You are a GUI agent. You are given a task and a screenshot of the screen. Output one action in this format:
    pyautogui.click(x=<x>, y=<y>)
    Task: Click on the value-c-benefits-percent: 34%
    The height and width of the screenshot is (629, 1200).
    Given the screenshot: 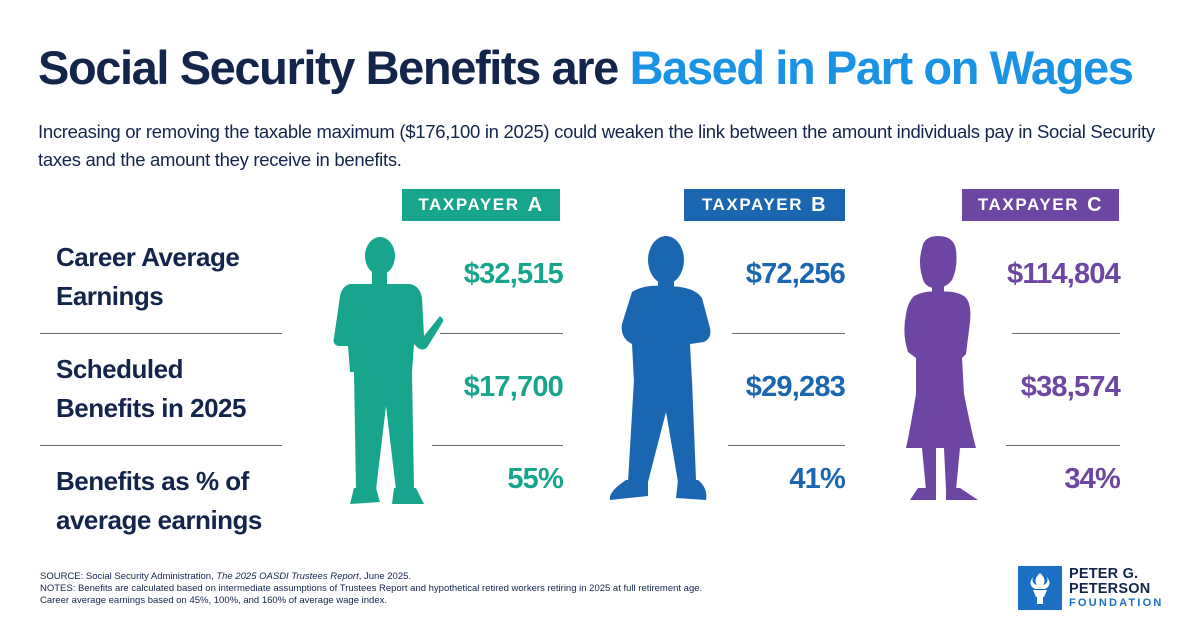 What is the action you would take?
    pyautogui.click(x=1092, y=479)
    